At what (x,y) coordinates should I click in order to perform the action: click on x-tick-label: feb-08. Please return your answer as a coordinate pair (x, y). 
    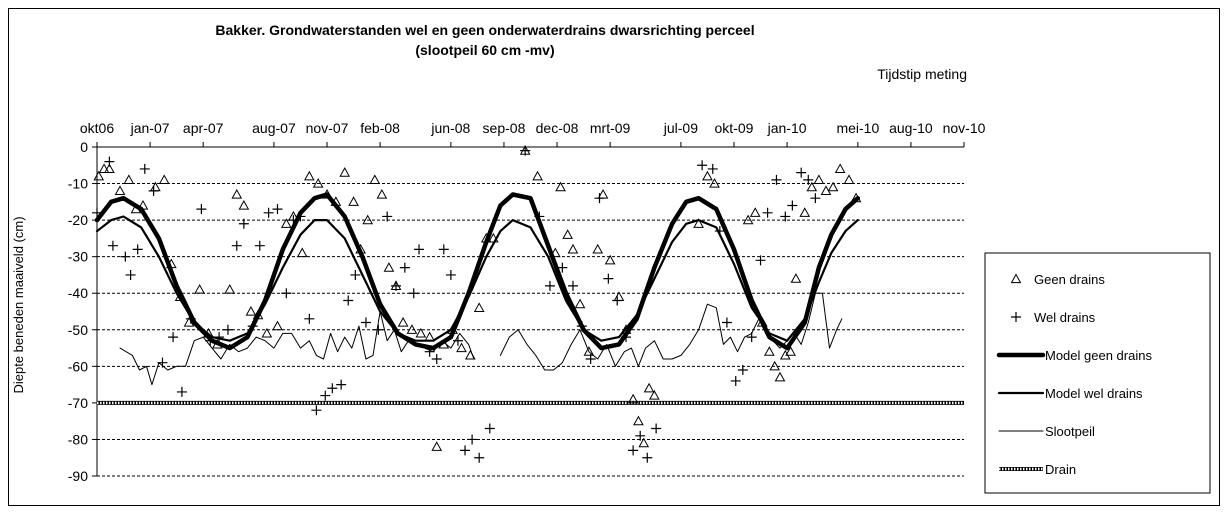
    Looking at the image, I should click on (380, 128).